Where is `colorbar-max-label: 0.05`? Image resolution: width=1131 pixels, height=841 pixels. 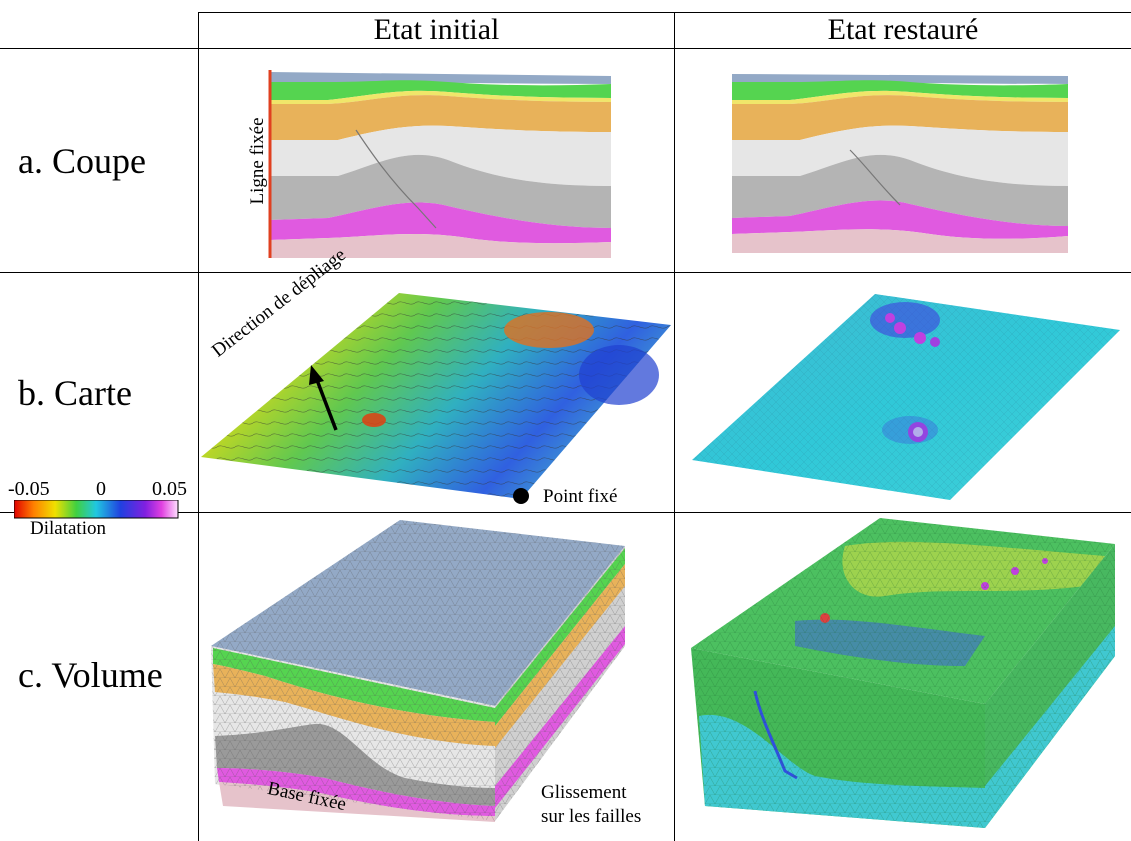
colorbar-max-label: 0.05 is located at coordinates (169, 489).